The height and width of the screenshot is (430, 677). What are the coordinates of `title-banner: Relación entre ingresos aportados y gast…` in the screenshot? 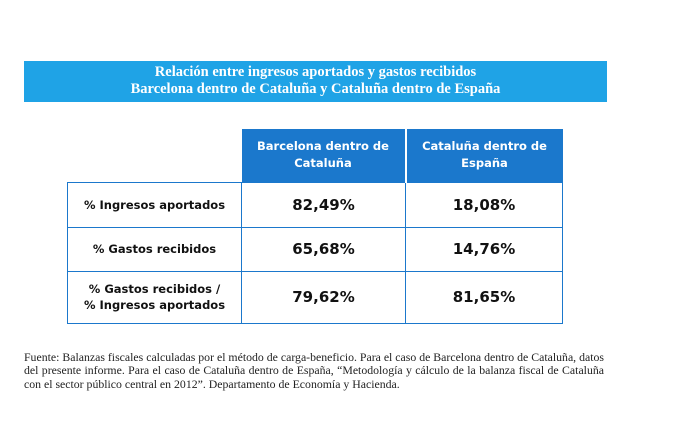 It's located at (315, 81).